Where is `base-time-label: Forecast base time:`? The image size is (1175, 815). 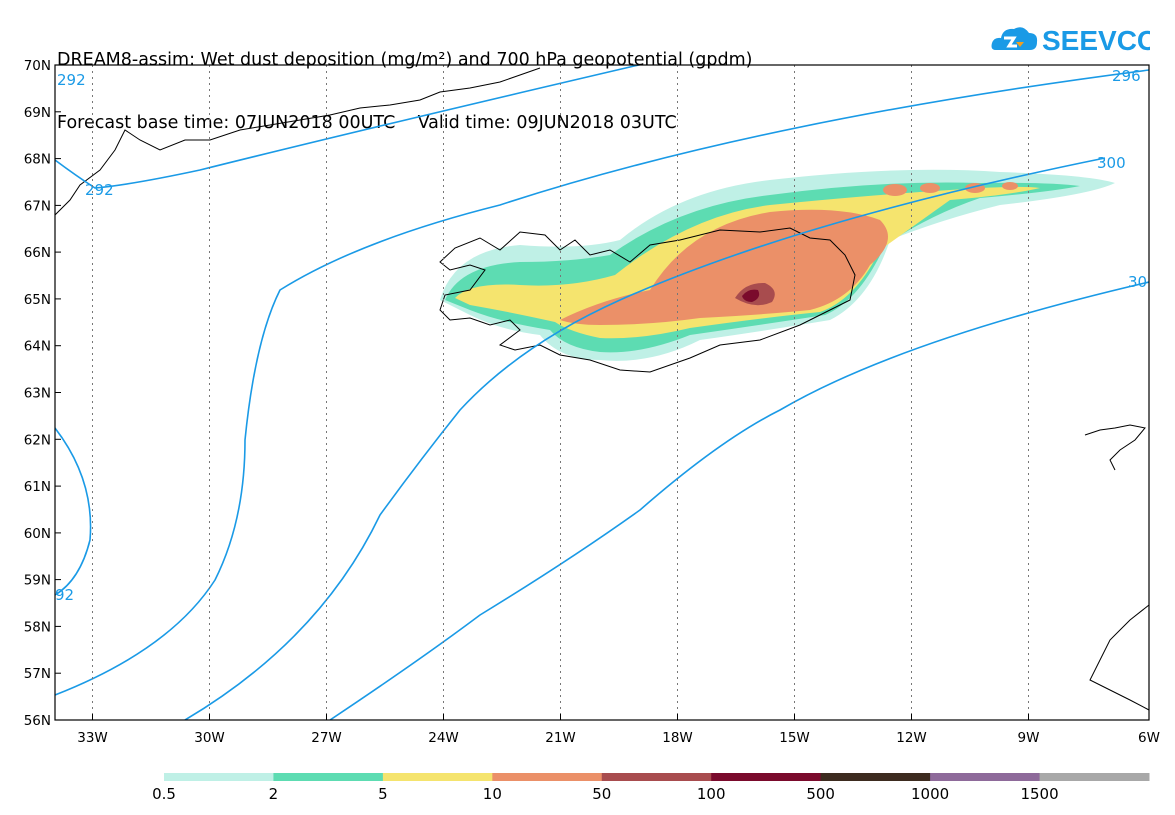 base-time-label: Forecast base time: is located at coordinates (143, 123).